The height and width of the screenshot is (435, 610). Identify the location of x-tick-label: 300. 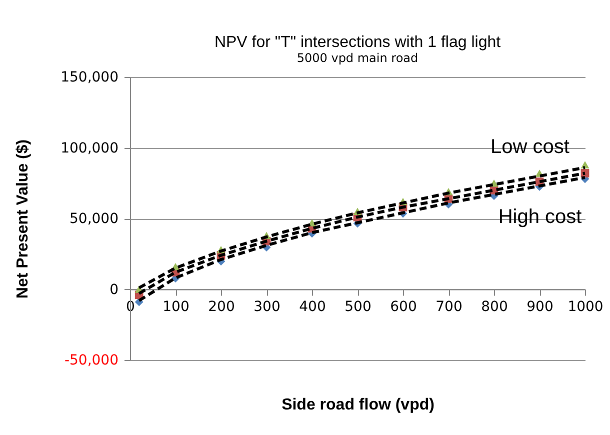
(267, 306).